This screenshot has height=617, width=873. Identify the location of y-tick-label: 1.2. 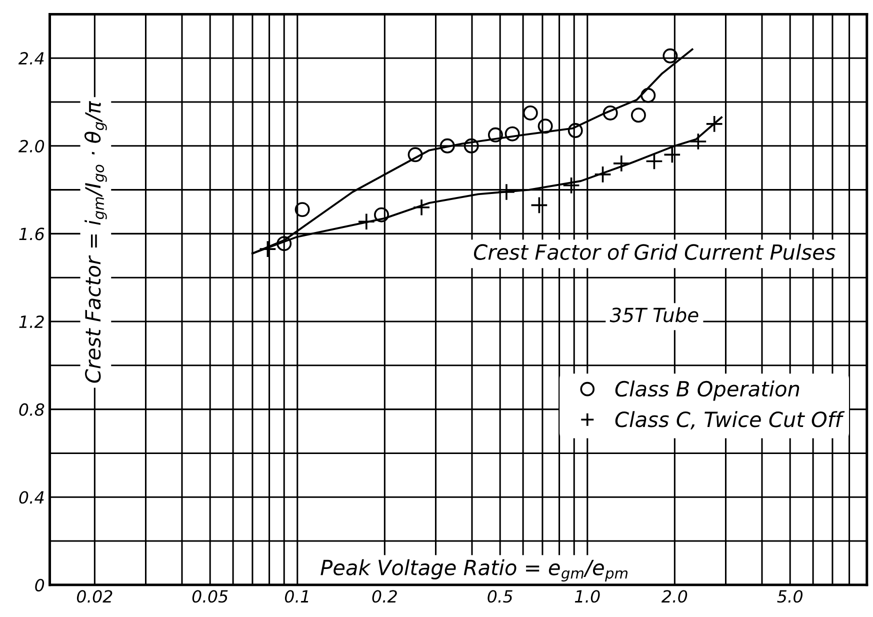
(31, 321).